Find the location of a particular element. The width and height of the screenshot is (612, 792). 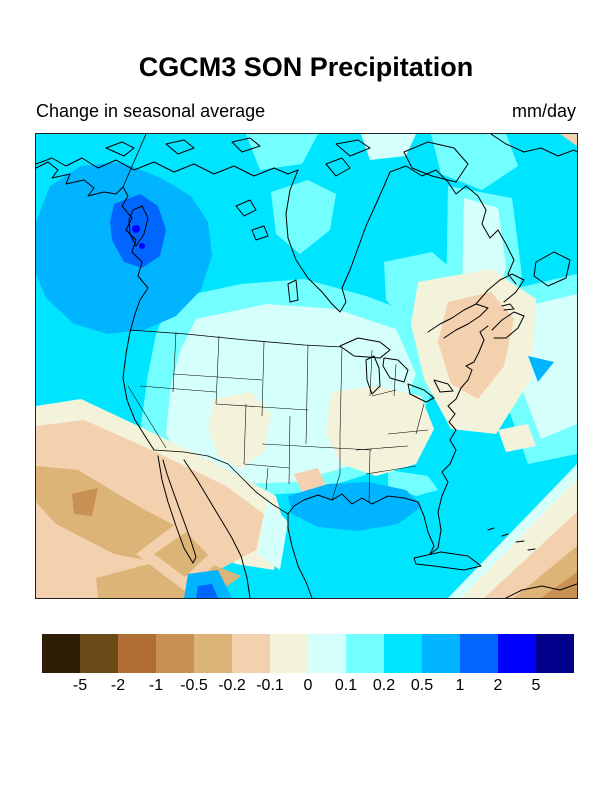

island-cuba is located at coordinates (447, 561).